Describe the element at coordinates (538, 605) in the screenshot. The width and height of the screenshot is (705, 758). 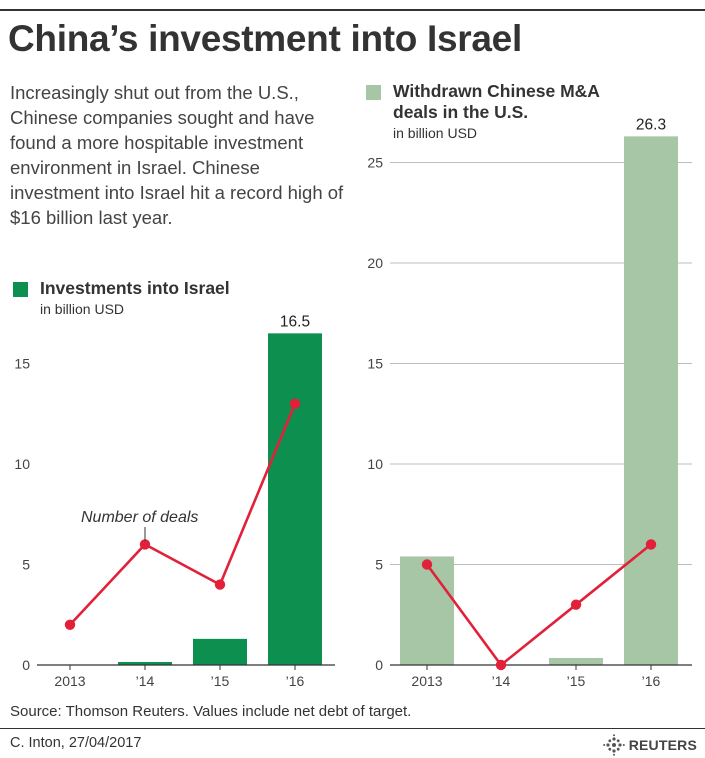
I see `withdrawn-deals-line` at that location.